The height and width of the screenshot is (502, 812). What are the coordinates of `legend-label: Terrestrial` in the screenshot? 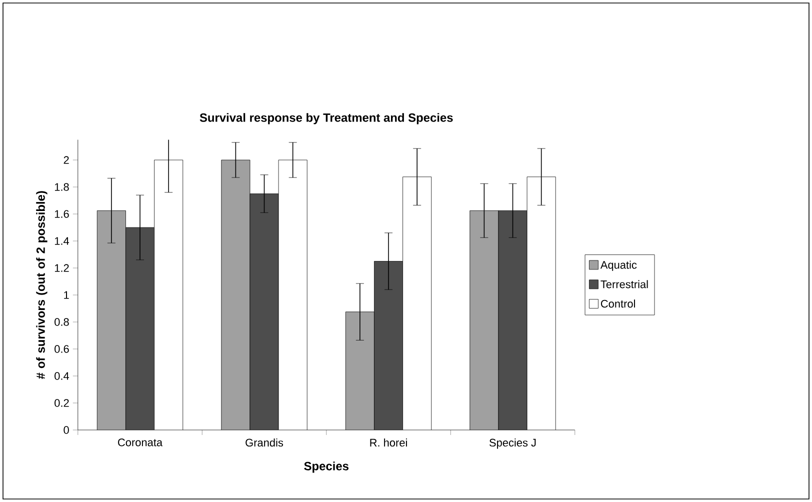 It's located at (624, 284).